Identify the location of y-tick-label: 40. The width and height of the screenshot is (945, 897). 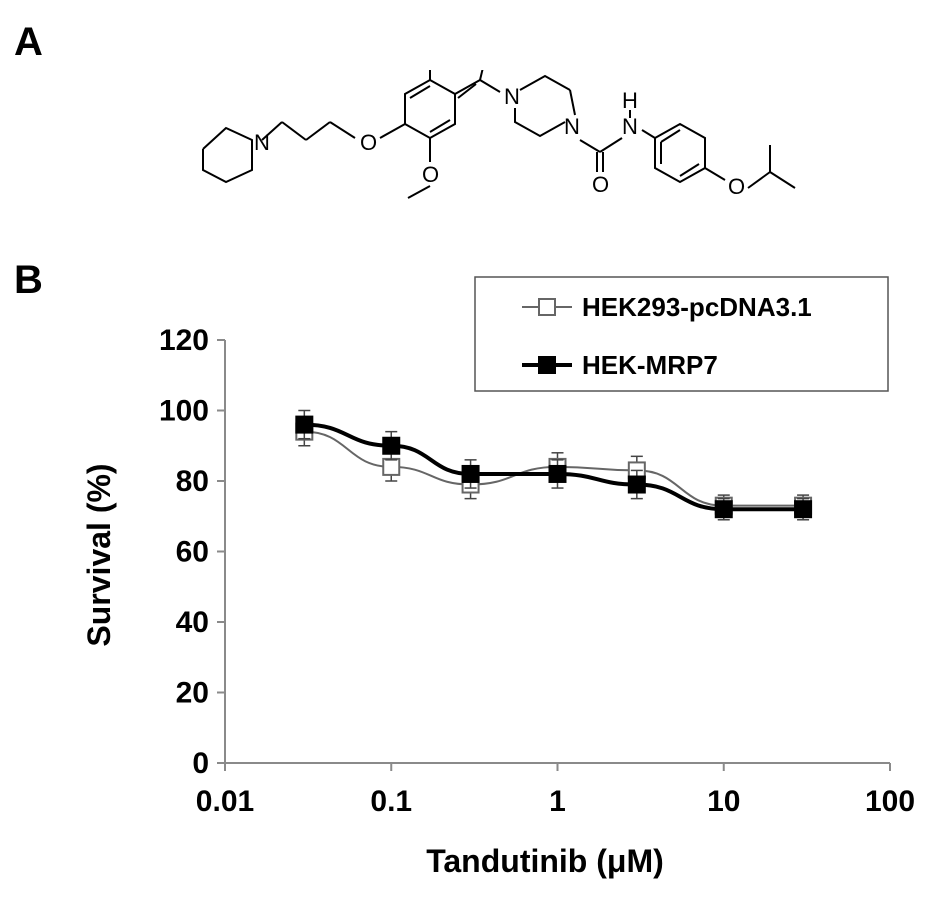
(192, 622).